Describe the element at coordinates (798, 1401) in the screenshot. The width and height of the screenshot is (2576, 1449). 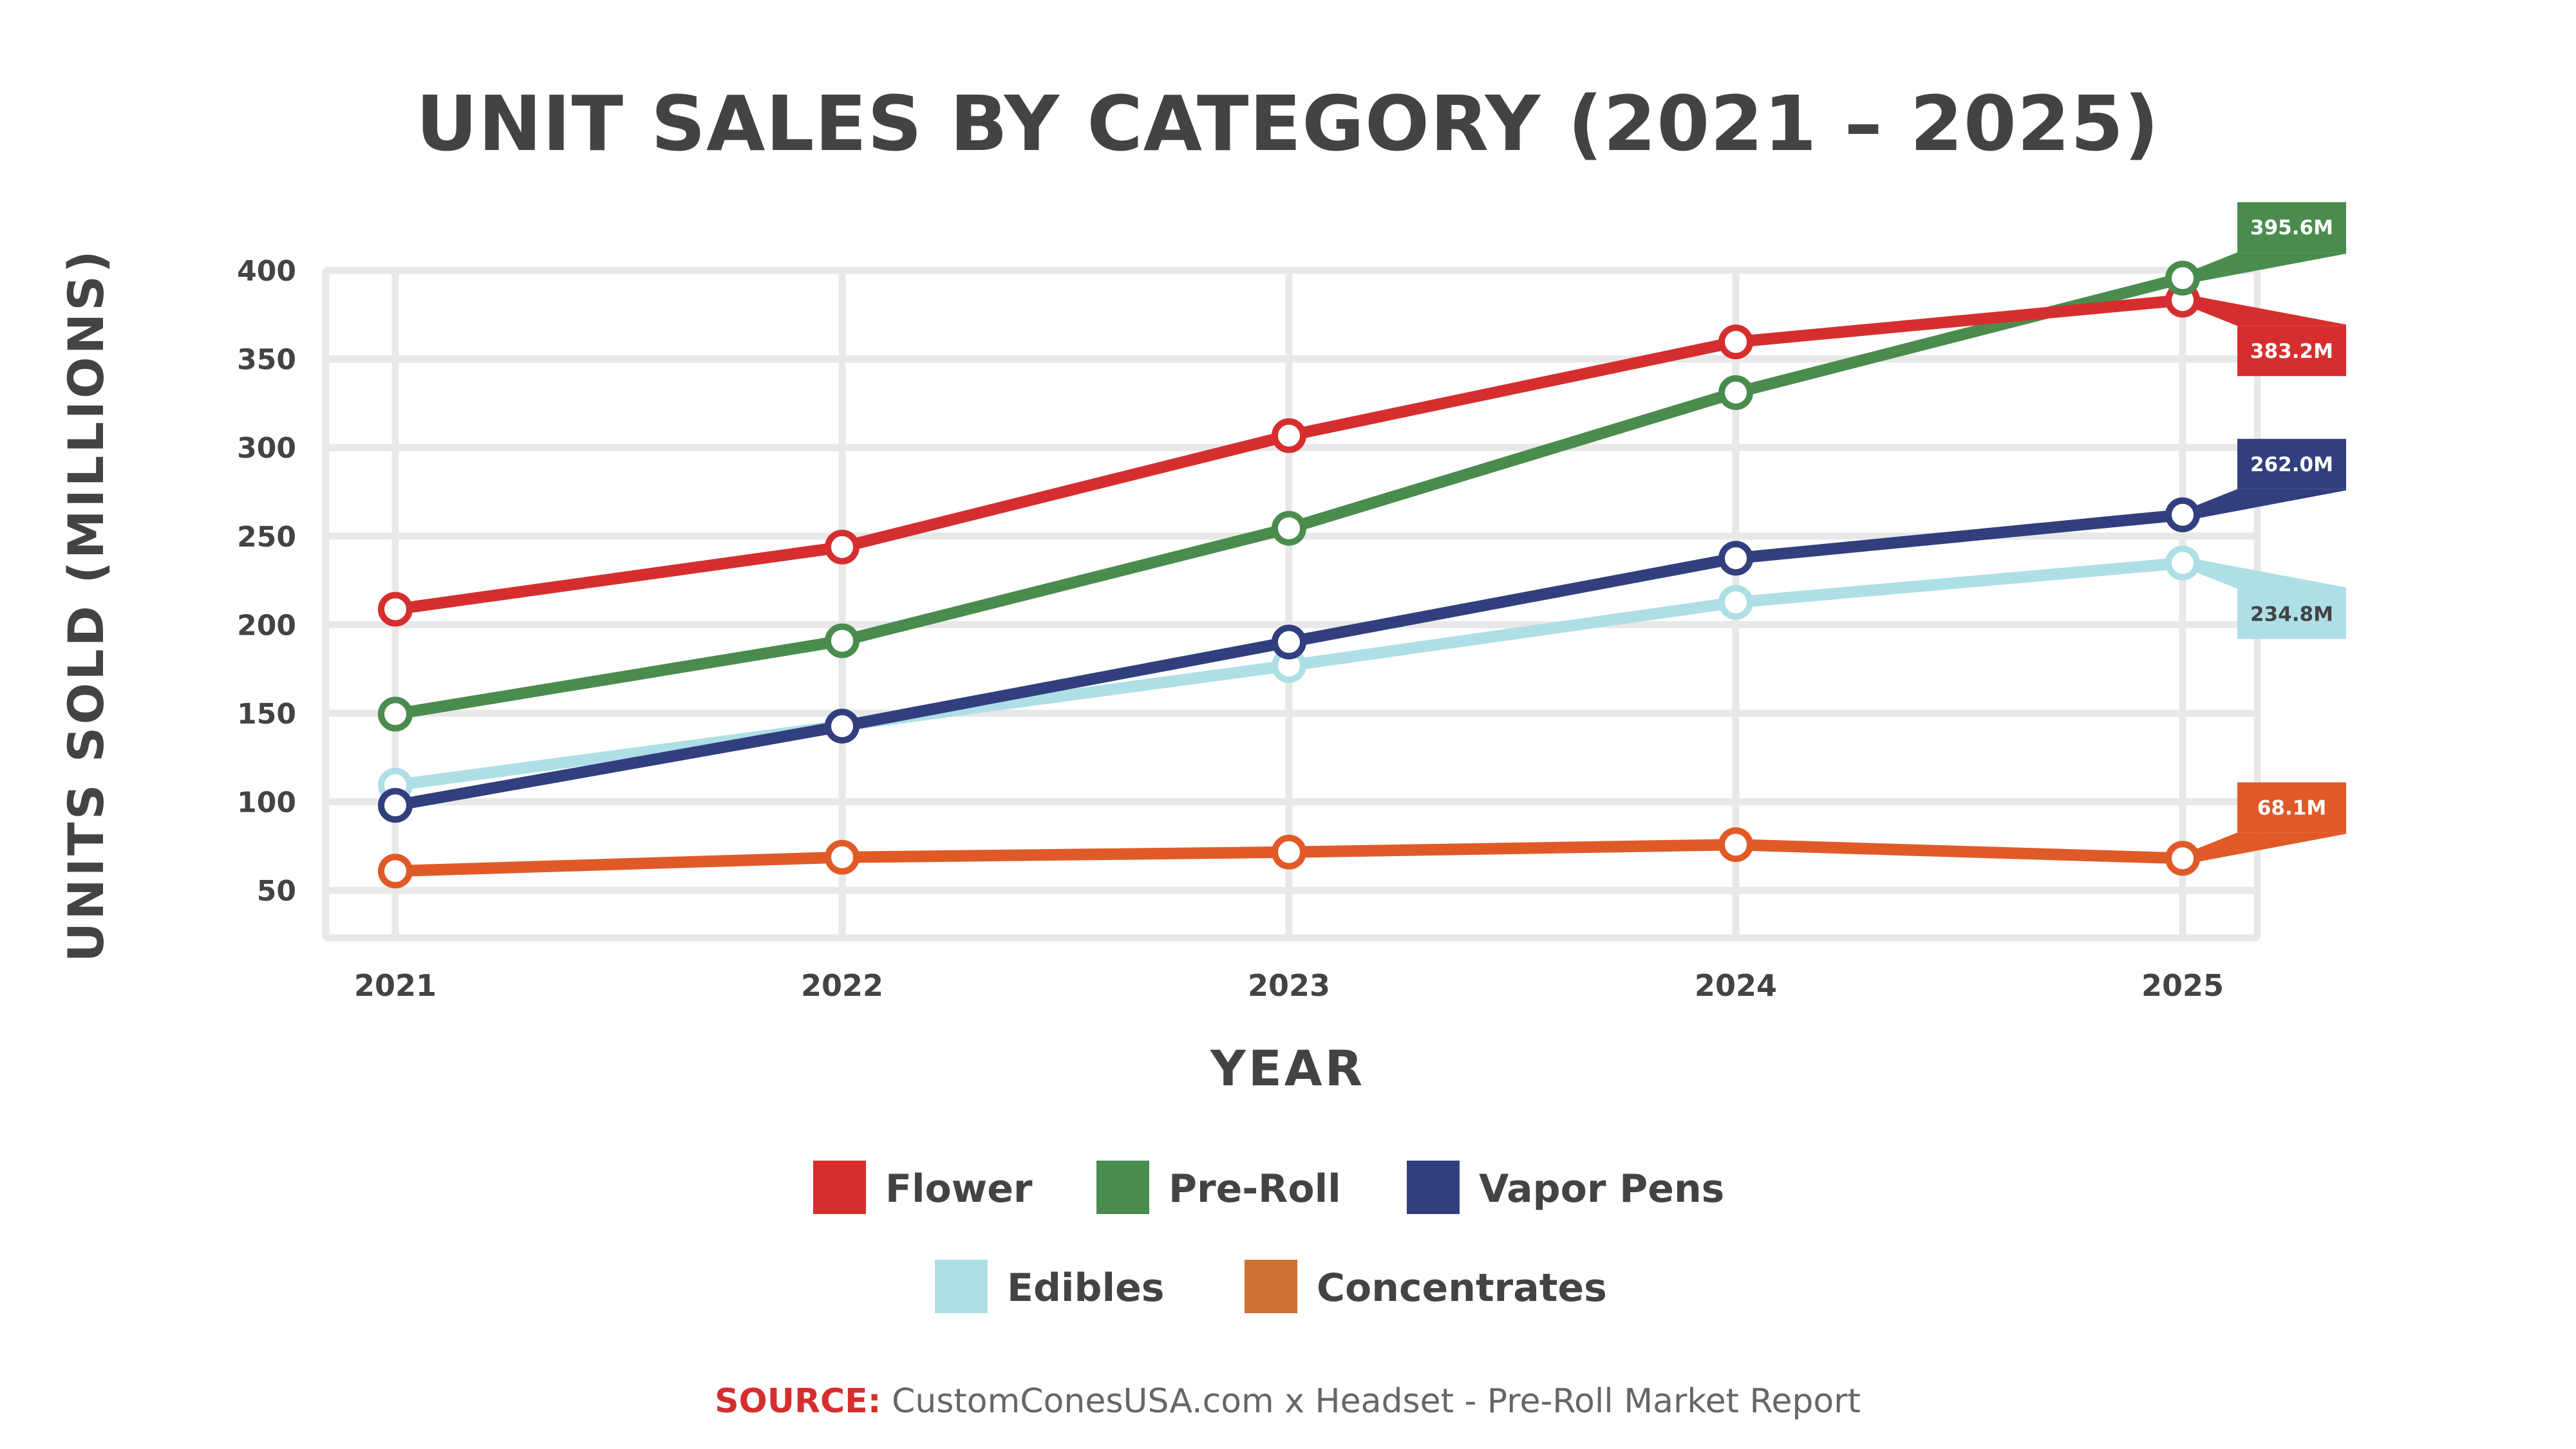
I see `source-prefix: SOURCE:` at that location.